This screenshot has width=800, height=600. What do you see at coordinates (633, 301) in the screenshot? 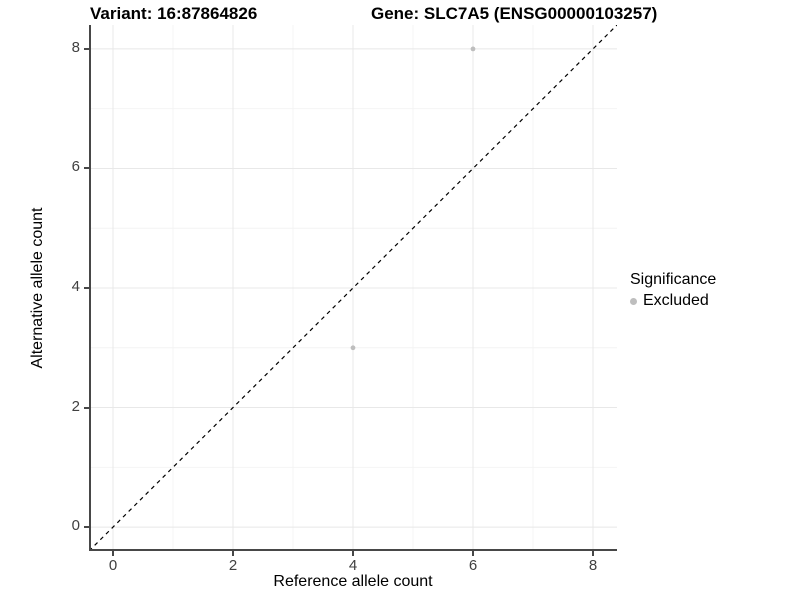
I see `excluded-point-icon` at bounding box center [633, 301].